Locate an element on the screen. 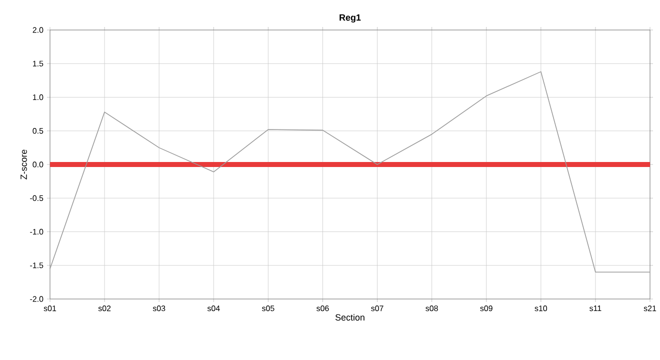  y-axis-title: Z-score is located at coordinates (23, 165).